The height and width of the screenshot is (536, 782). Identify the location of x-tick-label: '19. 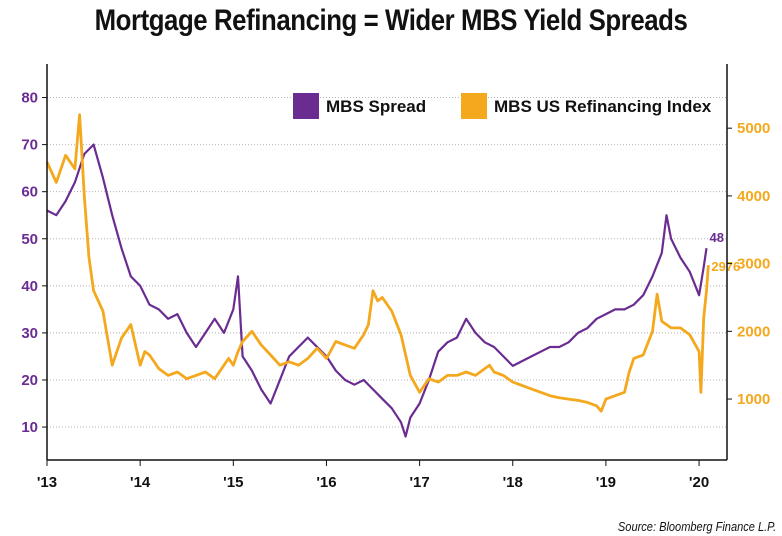
(606, 482).